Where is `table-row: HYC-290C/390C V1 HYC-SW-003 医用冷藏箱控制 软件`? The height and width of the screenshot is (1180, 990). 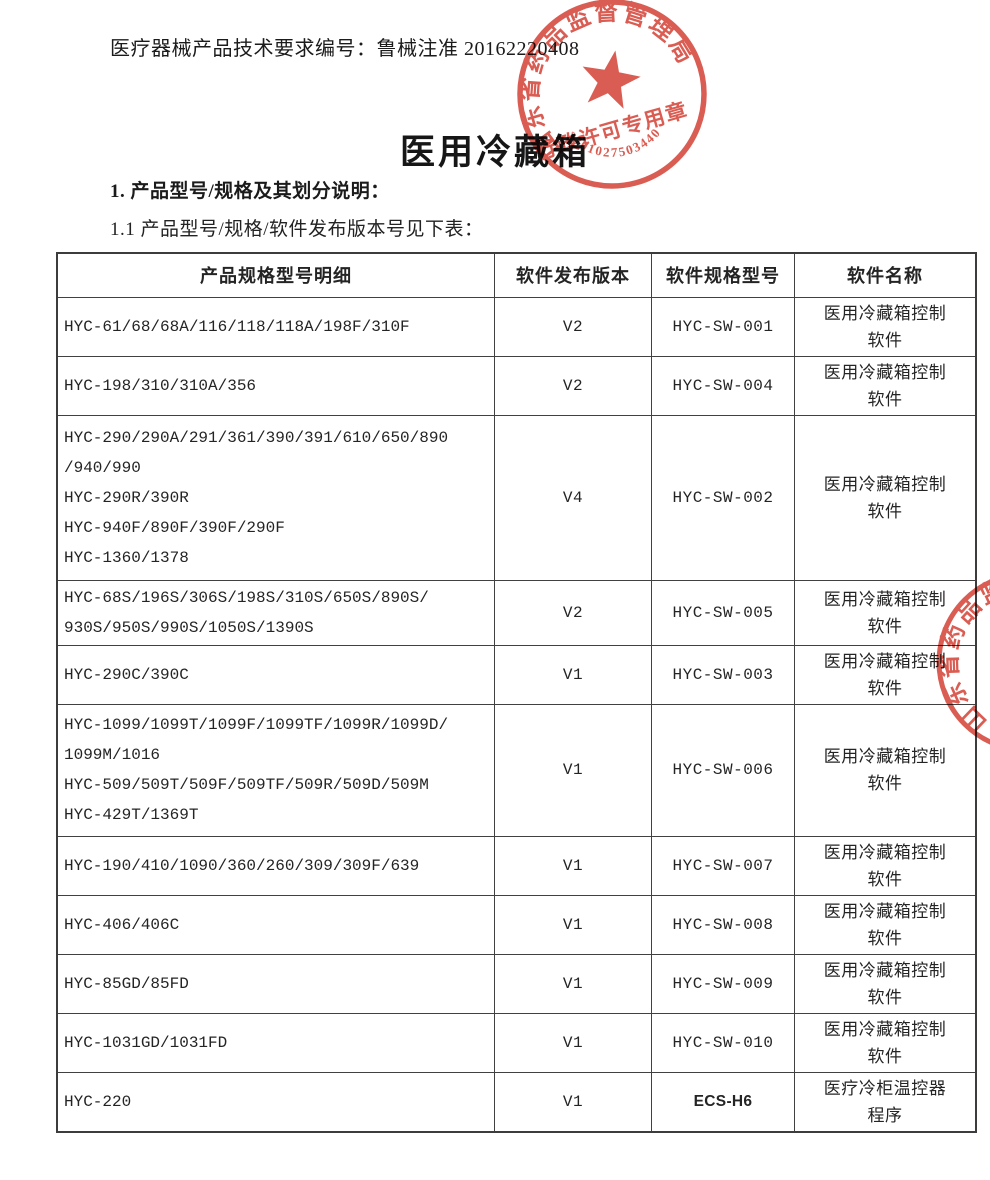
table-row: HYC-290C/390C V1 HYC-SW-003 医用冷藏箱控制 软件 is located at coordinates (516, 674).